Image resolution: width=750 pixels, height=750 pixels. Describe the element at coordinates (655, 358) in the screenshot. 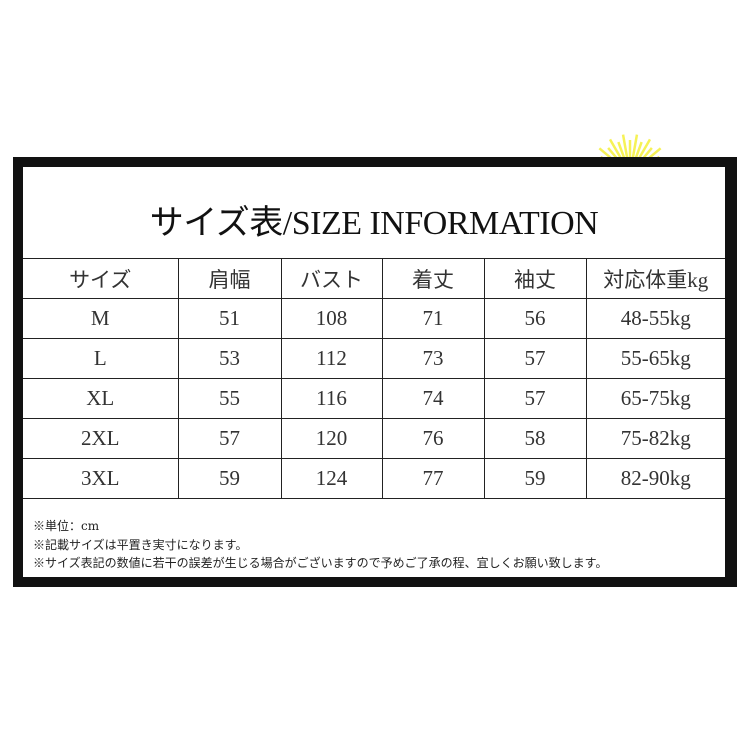

I see `table-row-cell: 55-65kg` at that location.